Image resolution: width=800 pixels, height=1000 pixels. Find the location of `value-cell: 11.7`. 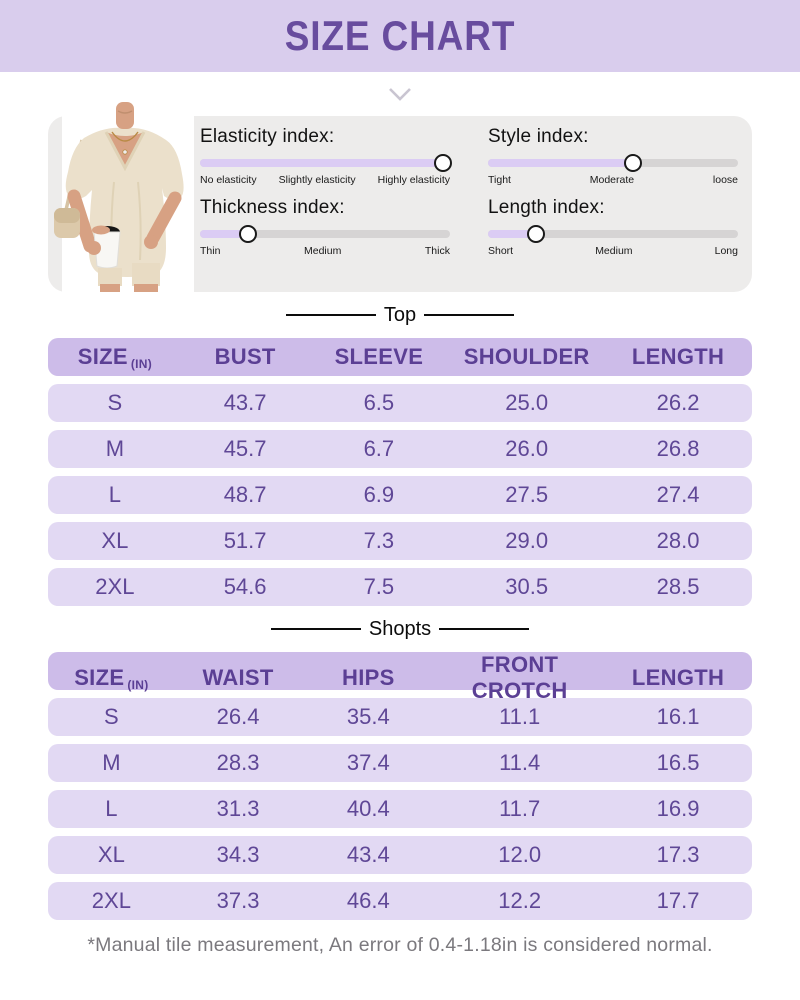

value-cell: 11.7 is located at coordinates (520, 808).